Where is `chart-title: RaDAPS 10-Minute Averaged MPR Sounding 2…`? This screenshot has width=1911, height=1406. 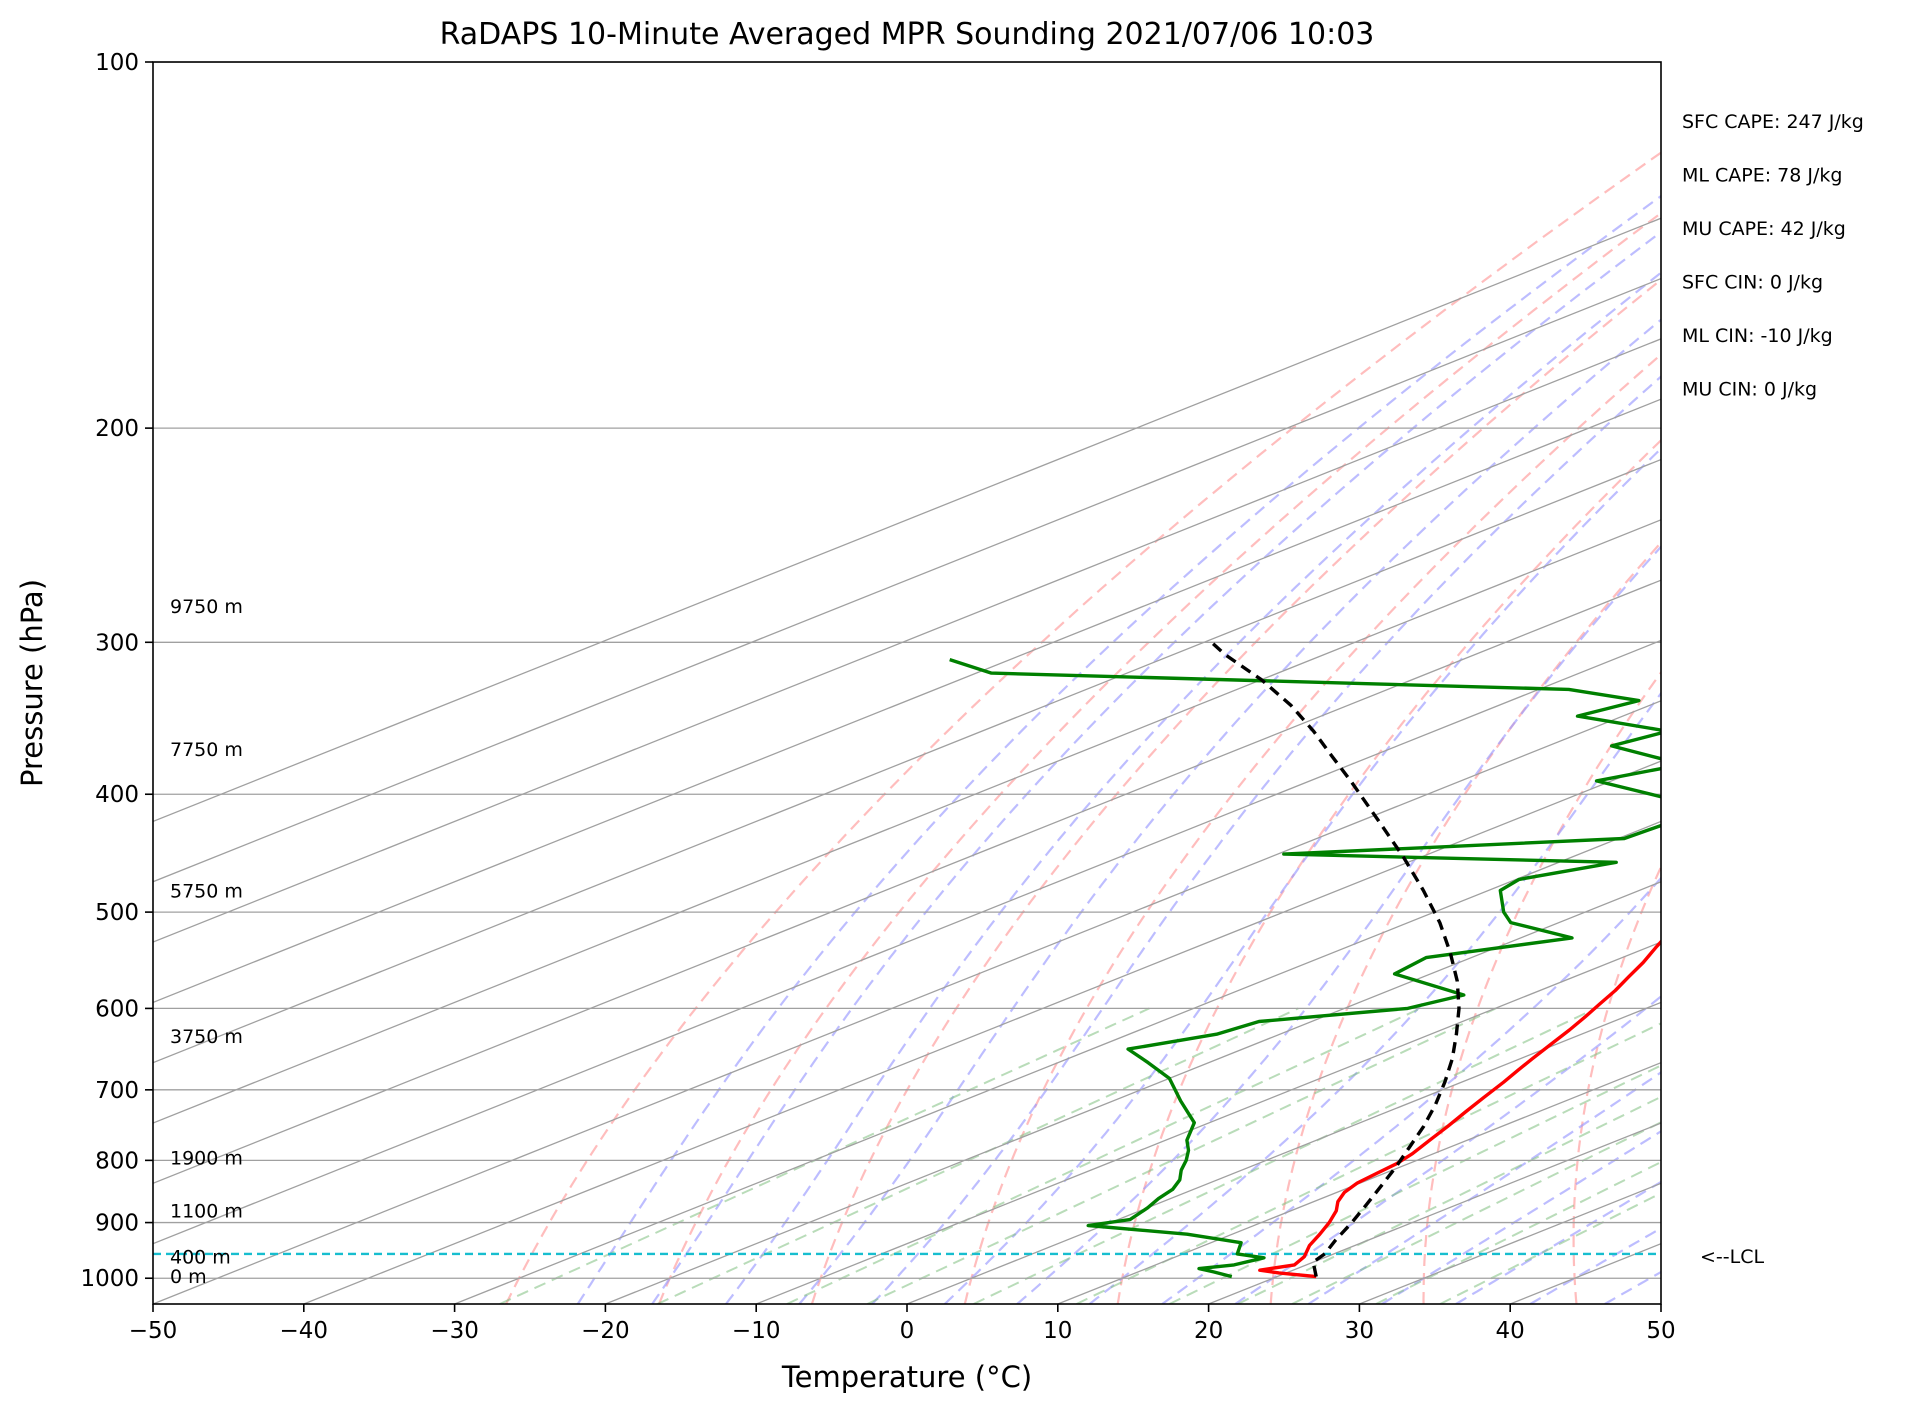
chart-title: RaDAPS 10-Minute Averaged MPR Sounding 2… is located at coordinates (907, 34).